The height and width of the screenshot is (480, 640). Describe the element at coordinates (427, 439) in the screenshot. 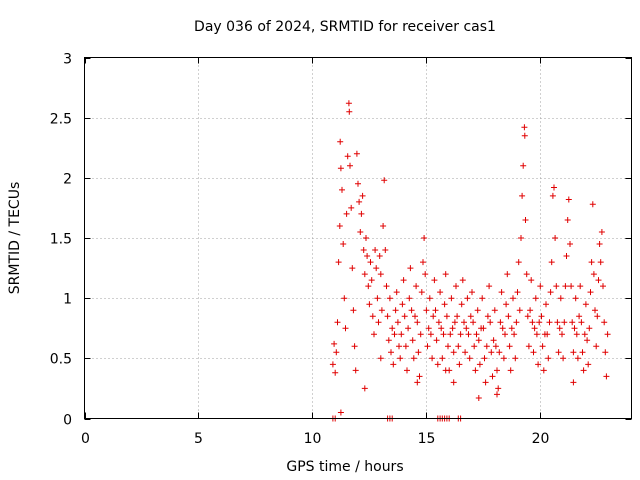

I see `x-tick-label: 15` at that location.